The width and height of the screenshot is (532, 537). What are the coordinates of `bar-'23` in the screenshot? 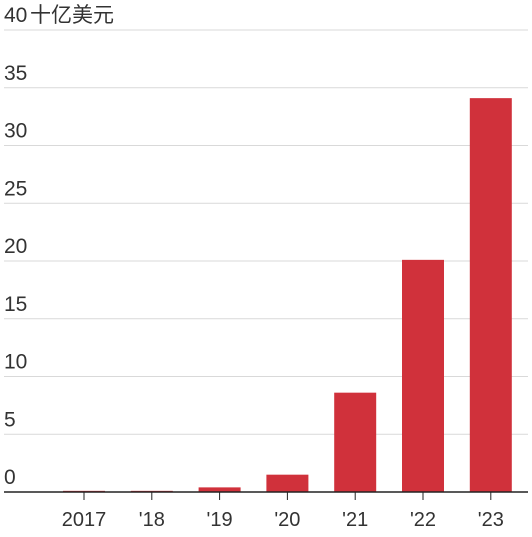 It's located at (490, 295).